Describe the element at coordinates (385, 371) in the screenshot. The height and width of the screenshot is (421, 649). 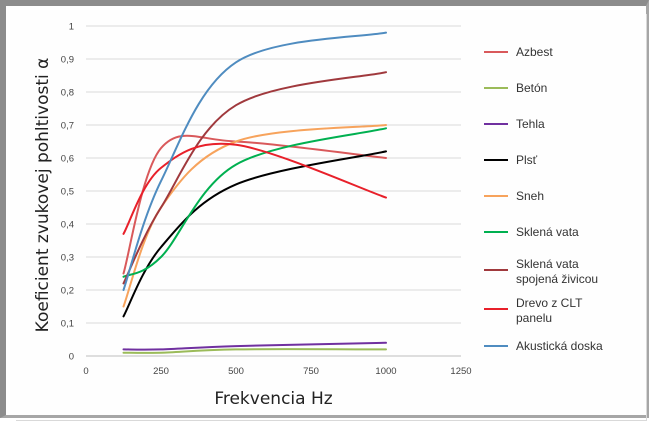
I see `x-tick-label-4: 1000` at that location.